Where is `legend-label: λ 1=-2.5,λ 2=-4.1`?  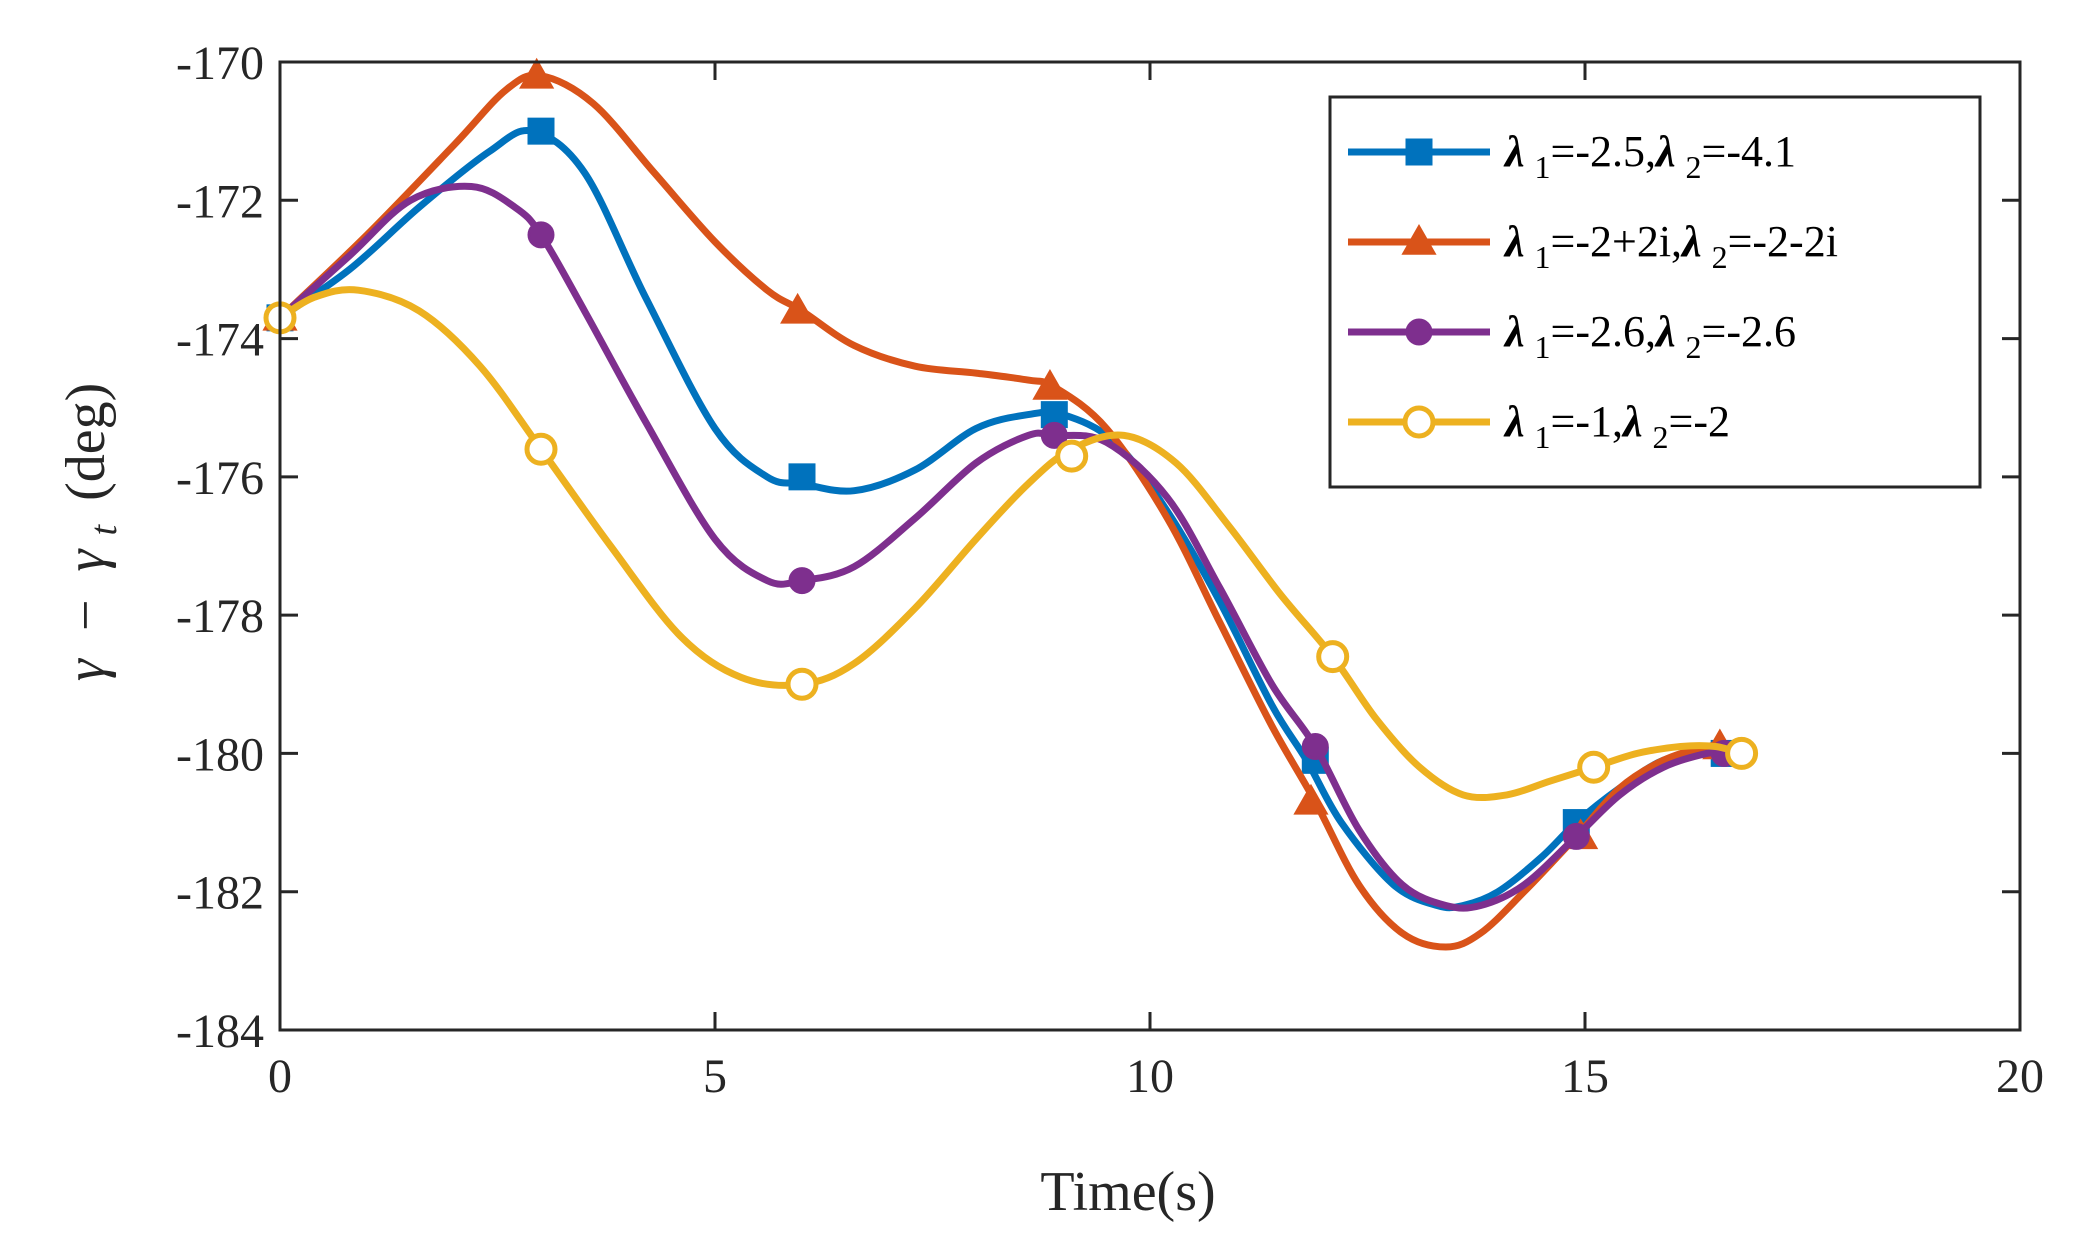 legend-label: λ 1=-2.5,λ 2=-4.1 is located at coordinates (1649, 156).